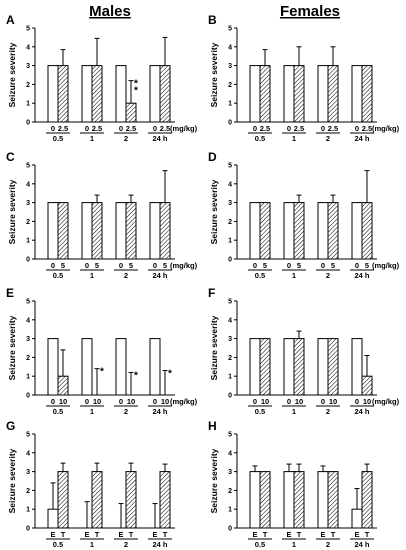  I want to click on y-tick-label-h: 2, so click(230, 491).